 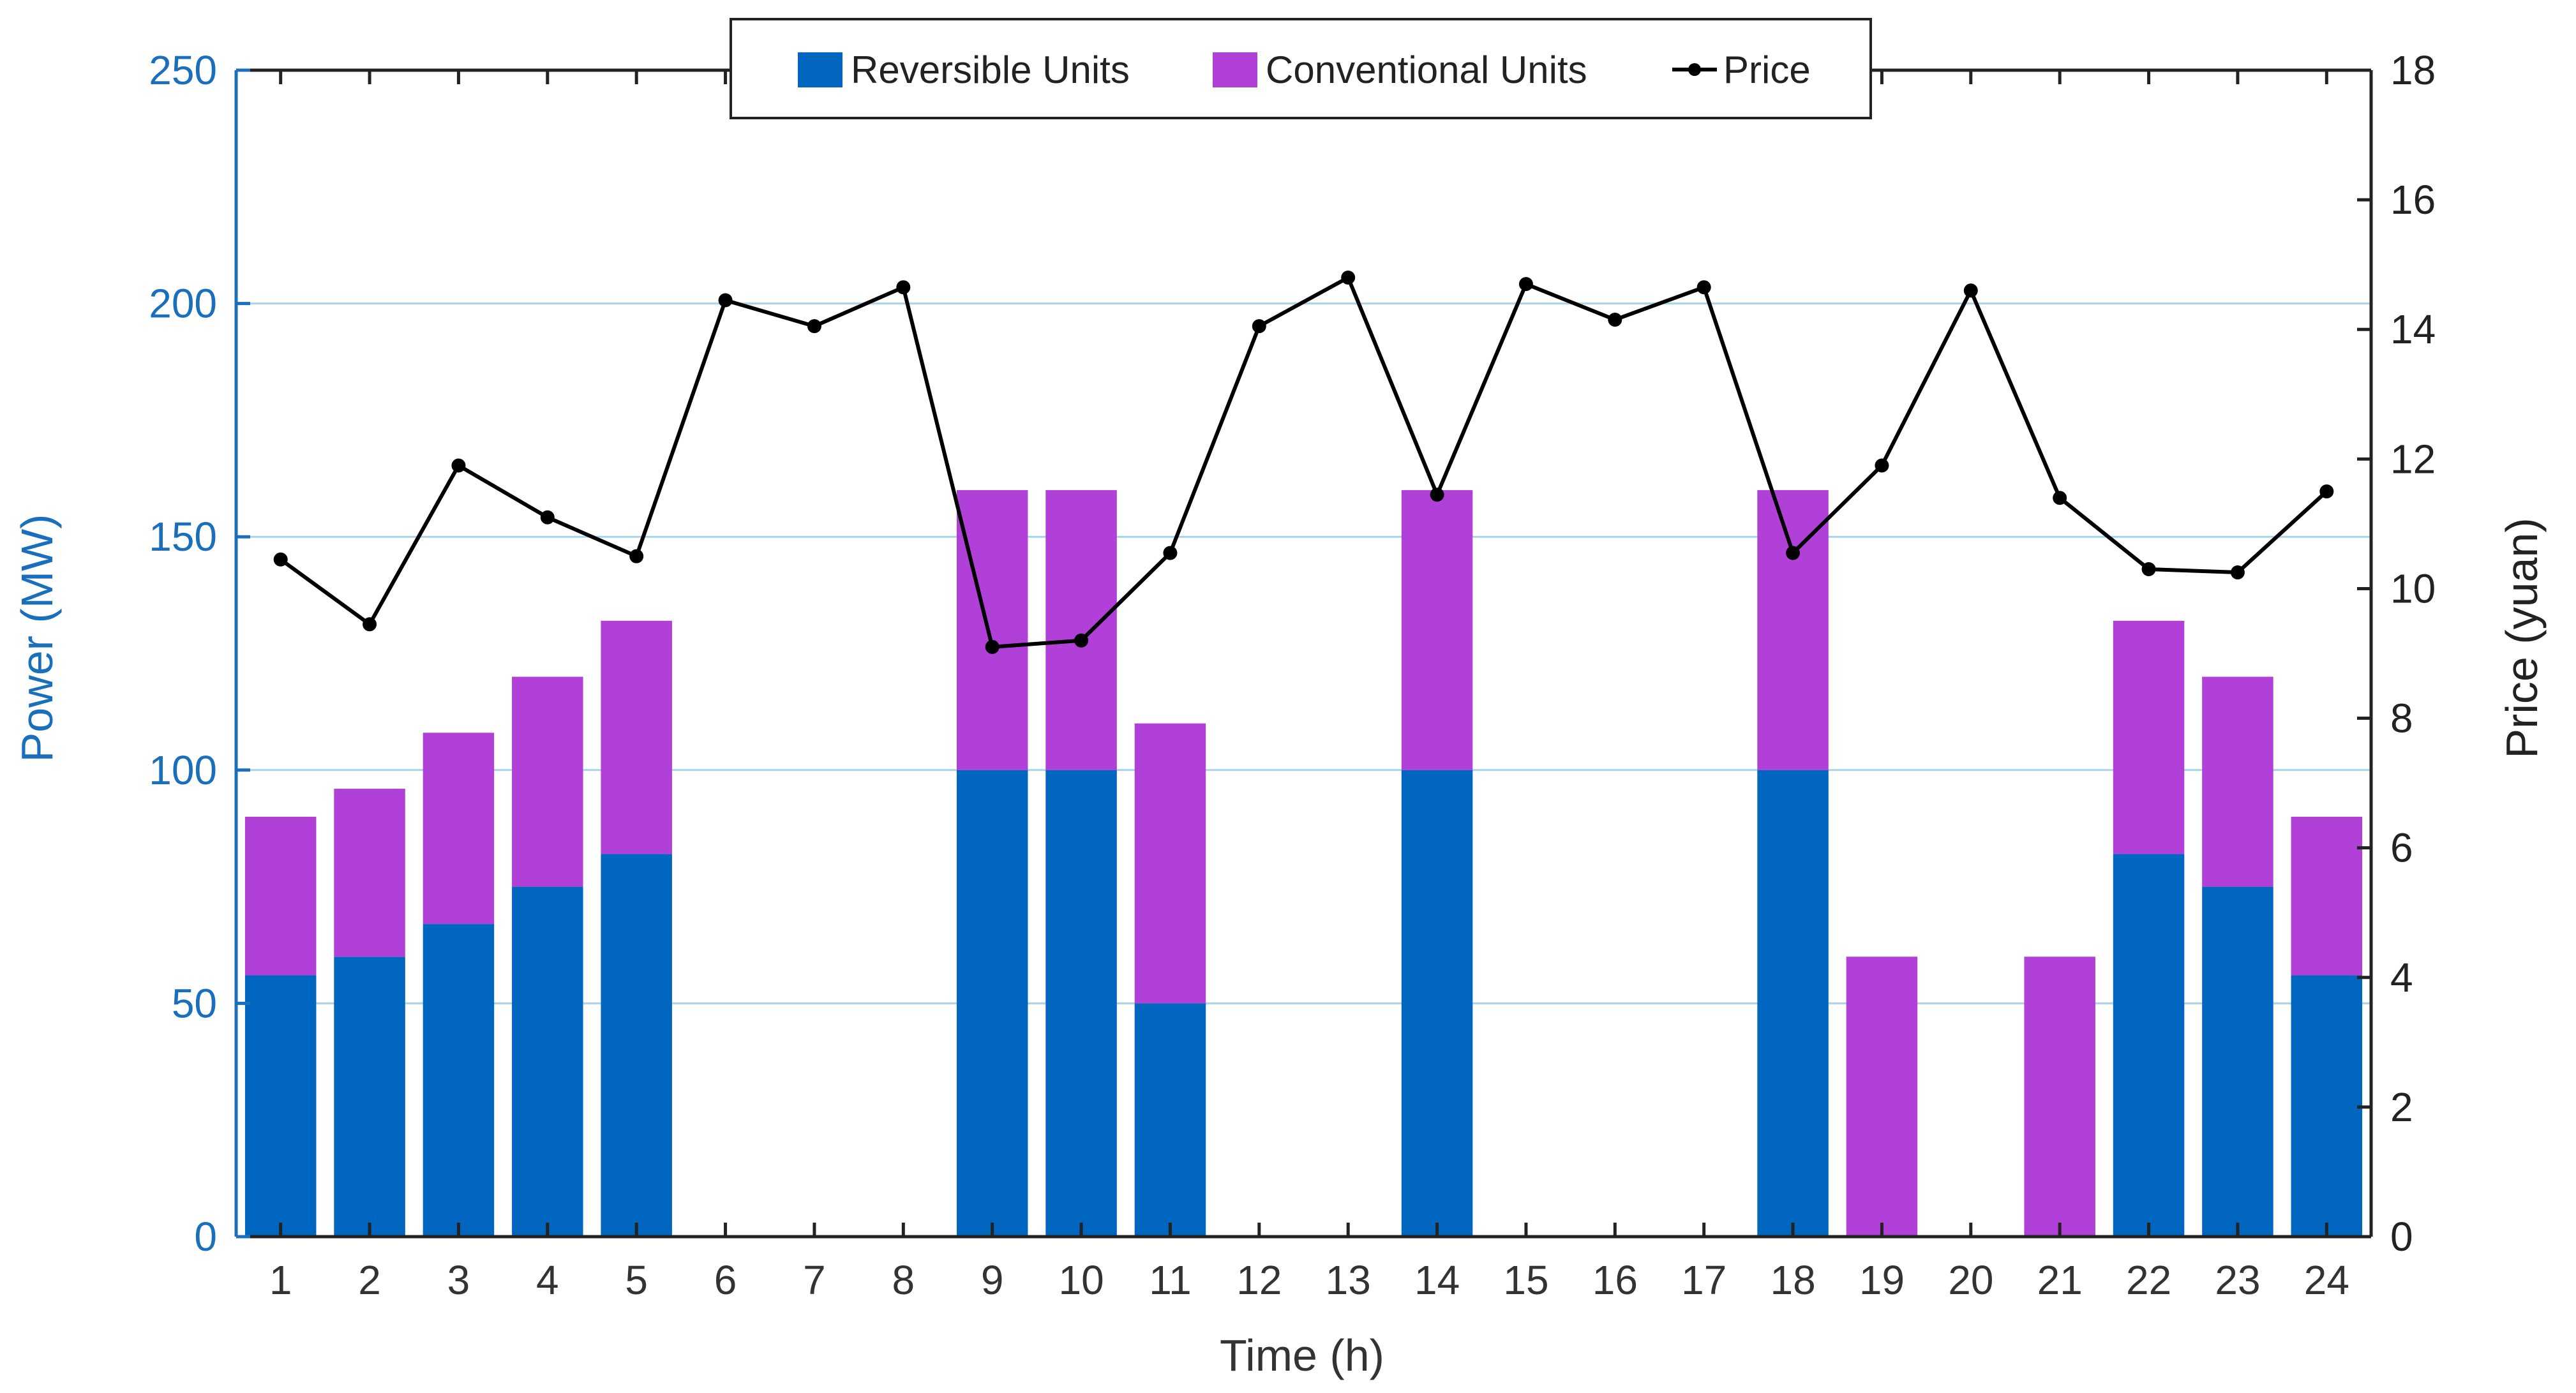 What do you see at coordinates (725, 1280) in the screenshot?
I see `x-tick-label: 6` at bounding box center [725, 1280].